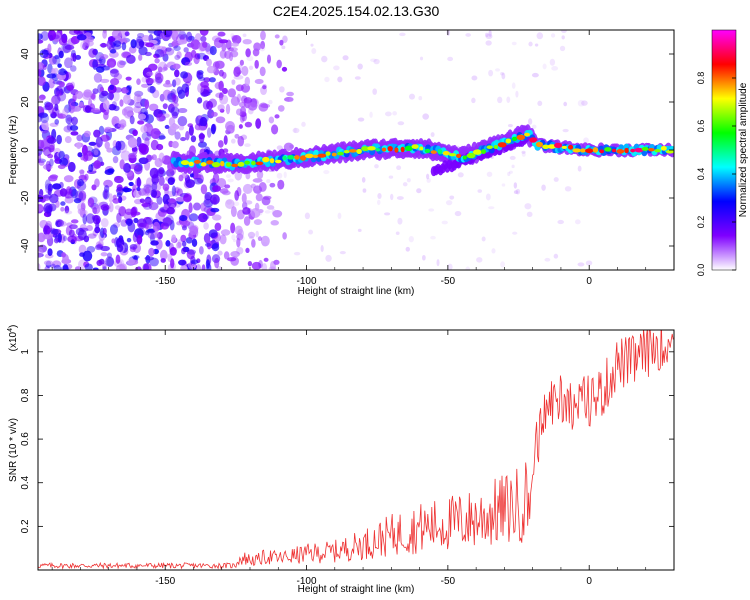 This screenshot has height=600, width=750. What do you see at coordinates (25, 245) in the screenshot?
I see `y-tick-label: -40` at bounding box center [25, 245].